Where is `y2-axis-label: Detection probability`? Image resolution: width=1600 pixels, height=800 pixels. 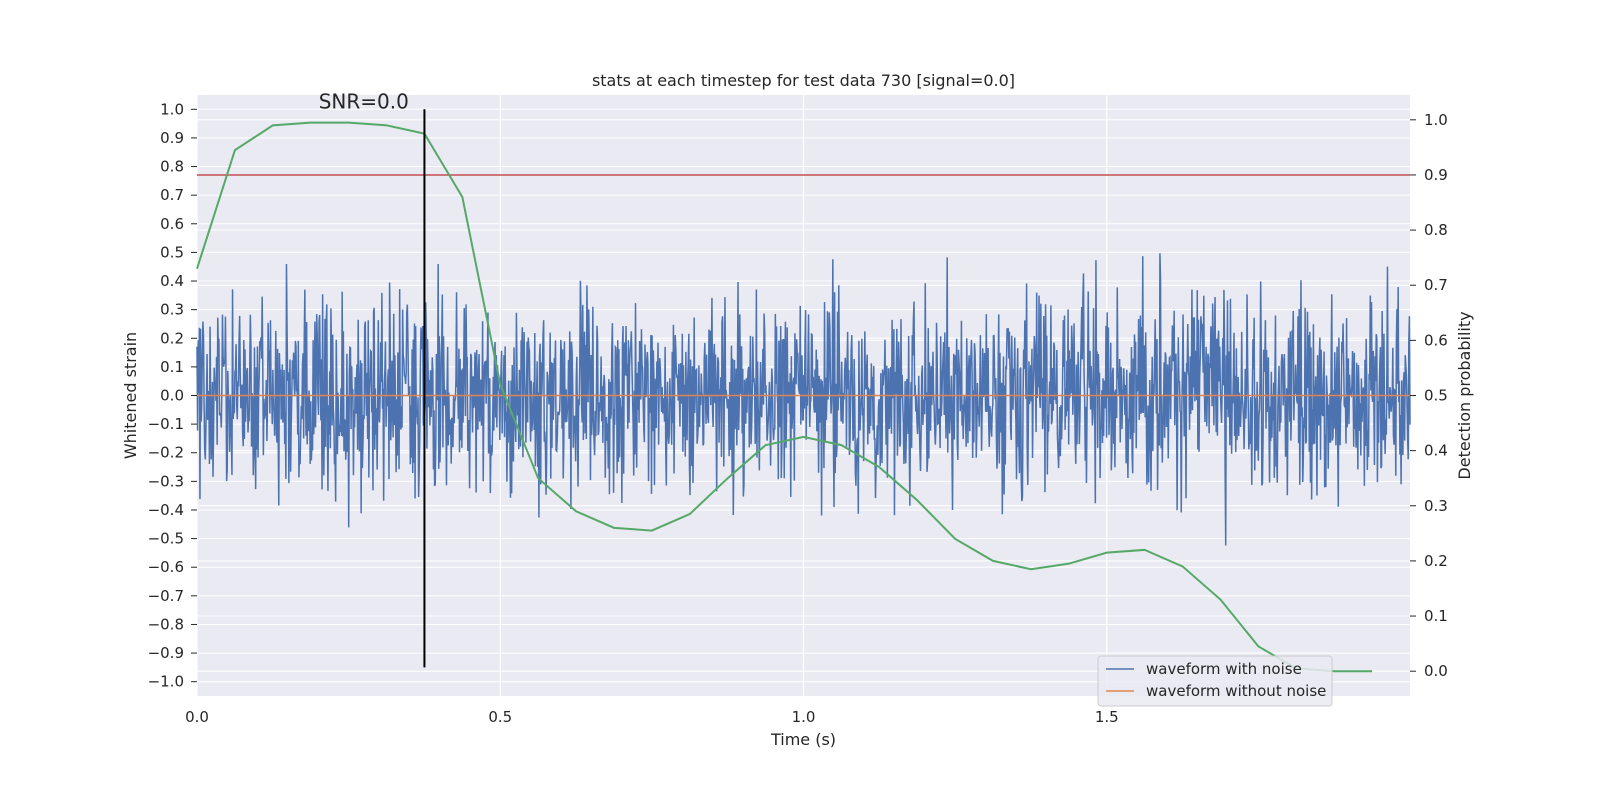 y2-axis-label: Detection probability is located at coordinates (1464, 395).